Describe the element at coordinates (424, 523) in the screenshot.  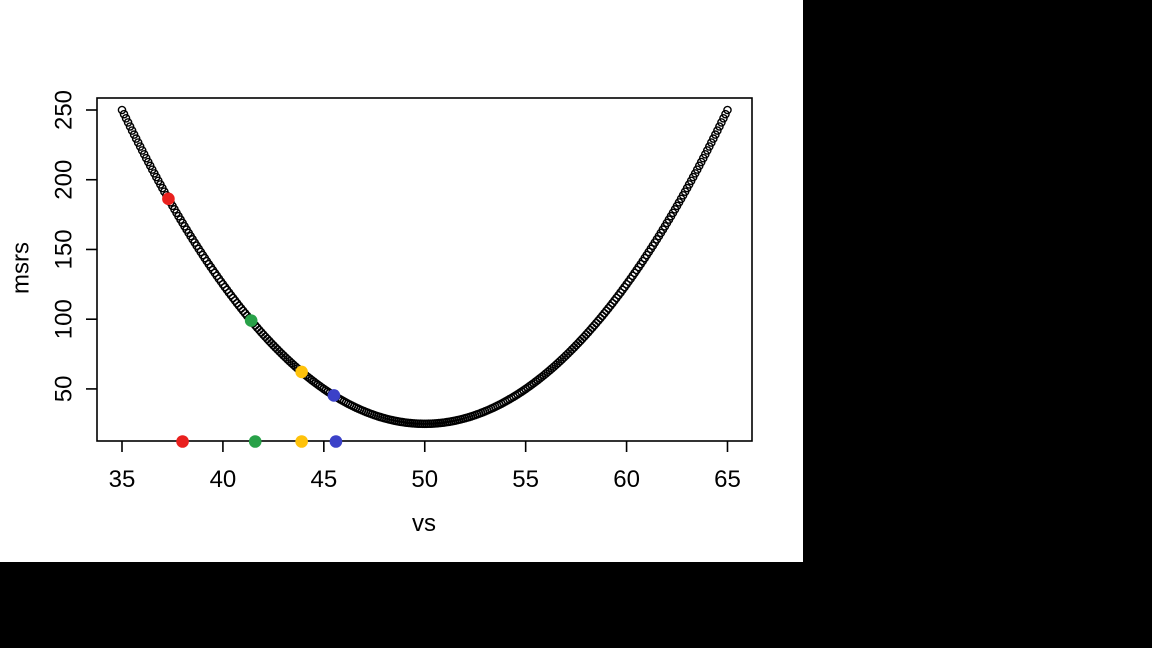
I see `x-axis-title: vs` at that location.